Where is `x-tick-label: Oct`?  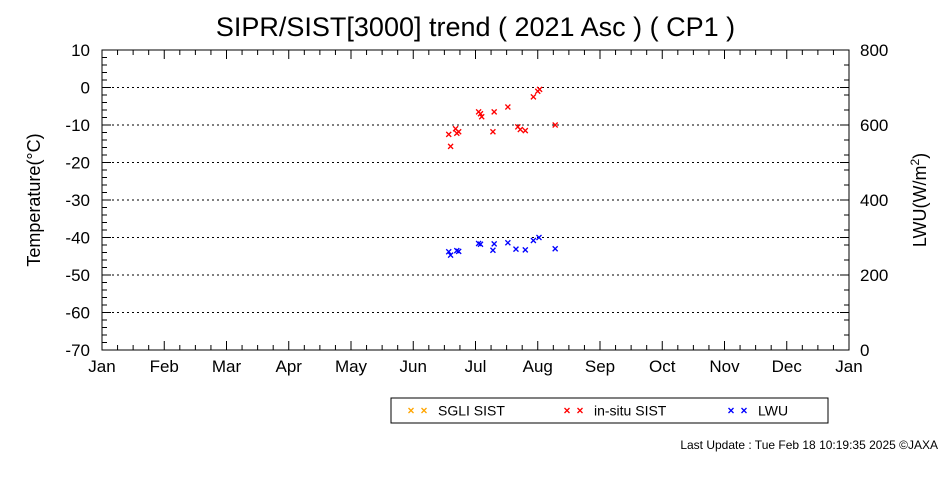
x-tick-label: Oct is located at coordinates (662, 366).